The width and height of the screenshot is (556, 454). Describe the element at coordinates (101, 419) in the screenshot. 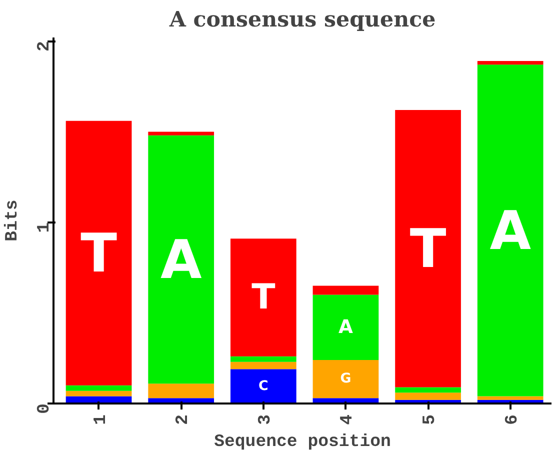

I see `x-tick-label: 1` at that location.